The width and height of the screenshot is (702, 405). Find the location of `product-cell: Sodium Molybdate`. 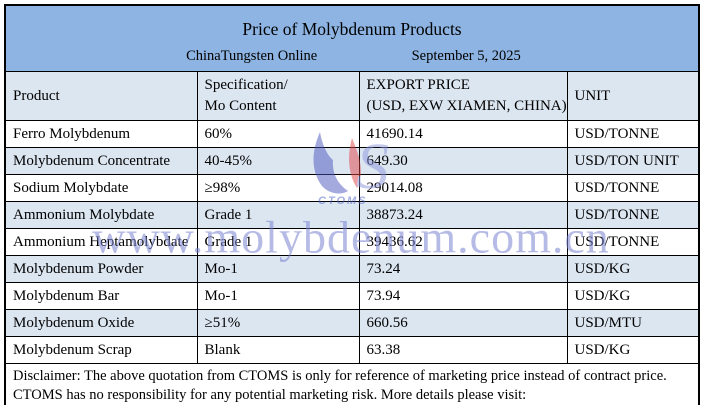

product-cell: Sodium Molybdate is located at coordinates (101, 188).